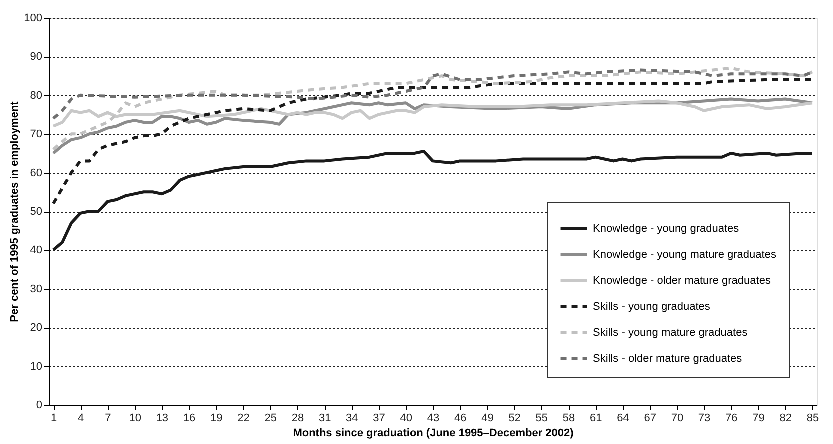  Describe the element at coordinates (433, 434) in the screenshot. I see `x-axis-title: Months since graduation (June 1995–December 2002)` at that location.